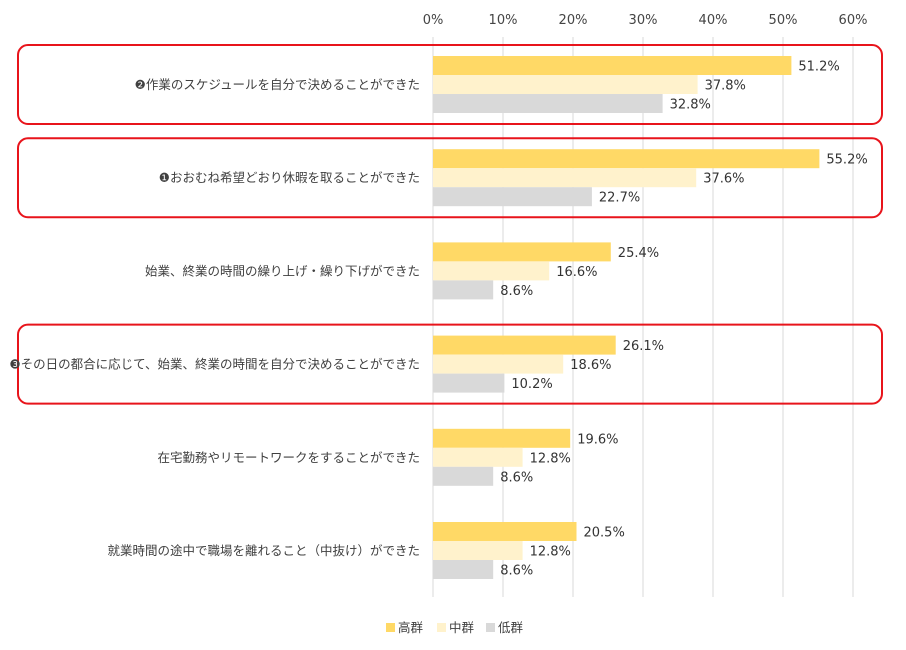 This screenshot has height=650, width=906. I want to click on category-label: ❷作業のスケジュールを自分で決めることができた, so click(277, 84).